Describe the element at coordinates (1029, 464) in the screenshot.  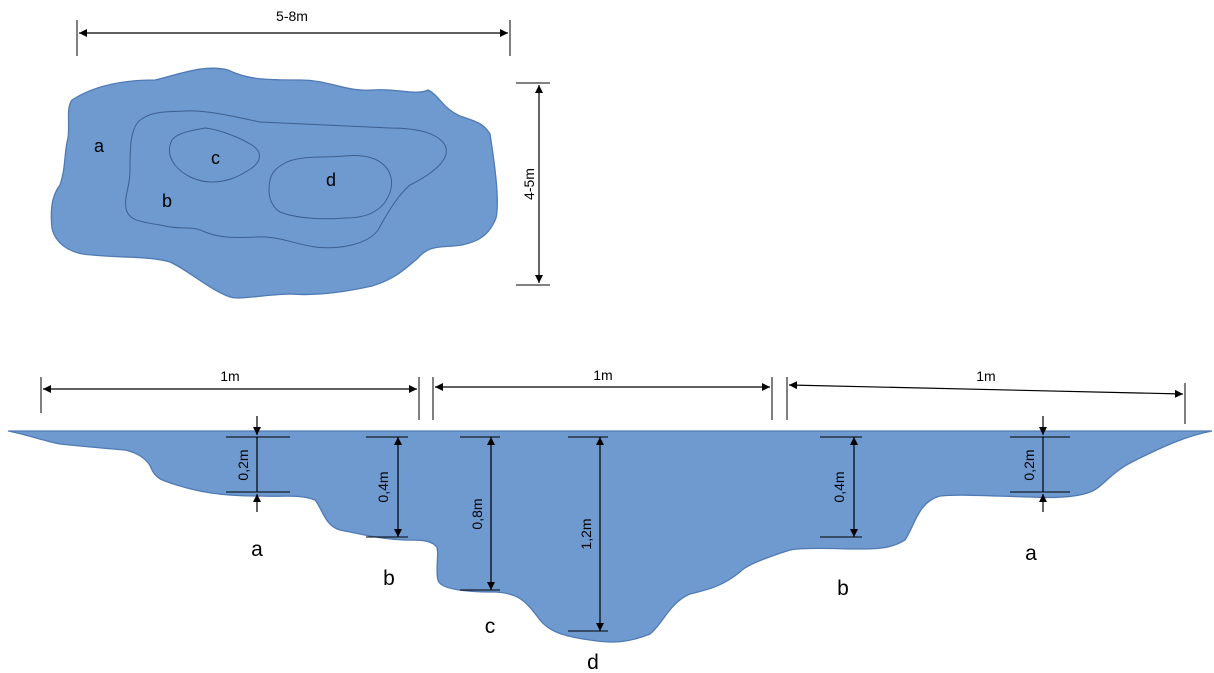
I see `depth-label-6: 0,2m` at that location.